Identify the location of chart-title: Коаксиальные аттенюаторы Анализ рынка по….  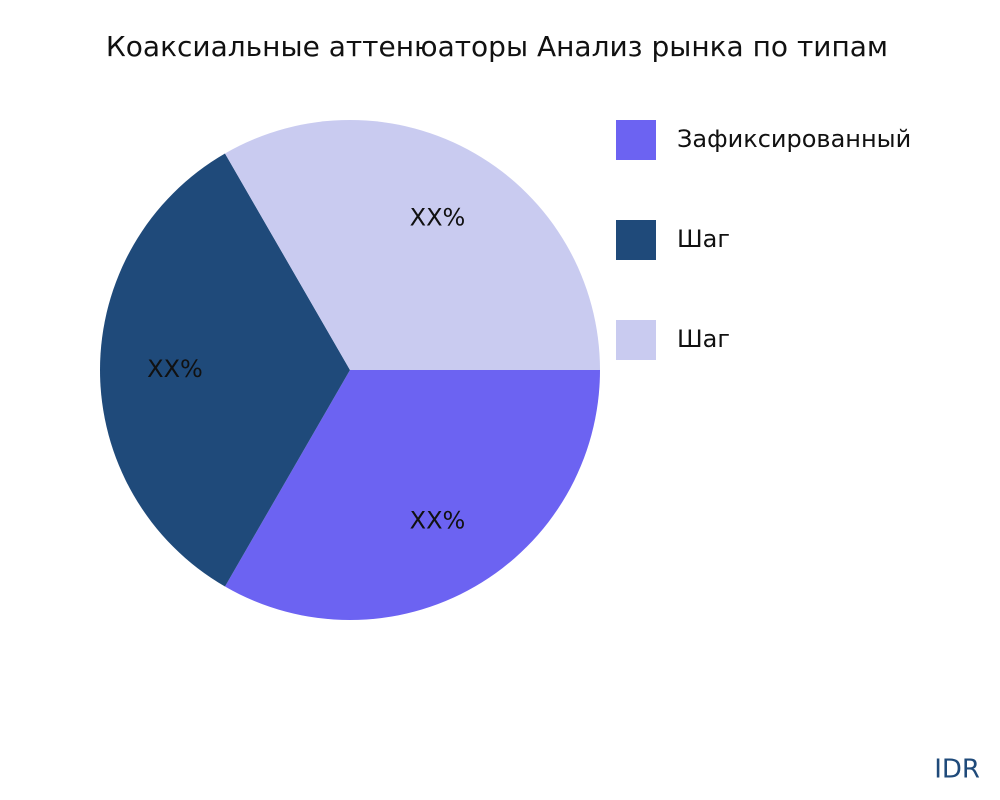
(497, 46).